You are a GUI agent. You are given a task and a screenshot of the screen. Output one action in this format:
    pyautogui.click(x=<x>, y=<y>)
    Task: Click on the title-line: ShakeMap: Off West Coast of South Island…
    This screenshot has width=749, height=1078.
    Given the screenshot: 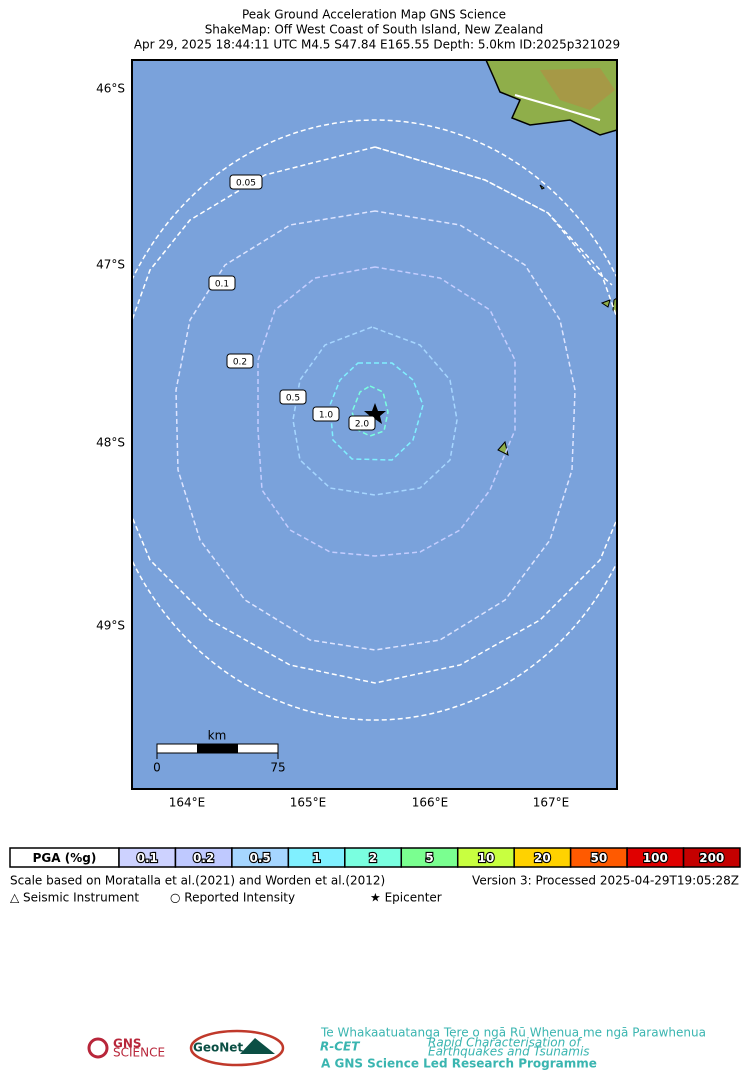 What is the action you would take?
    pyautogui.click(x=374, y=30)
    